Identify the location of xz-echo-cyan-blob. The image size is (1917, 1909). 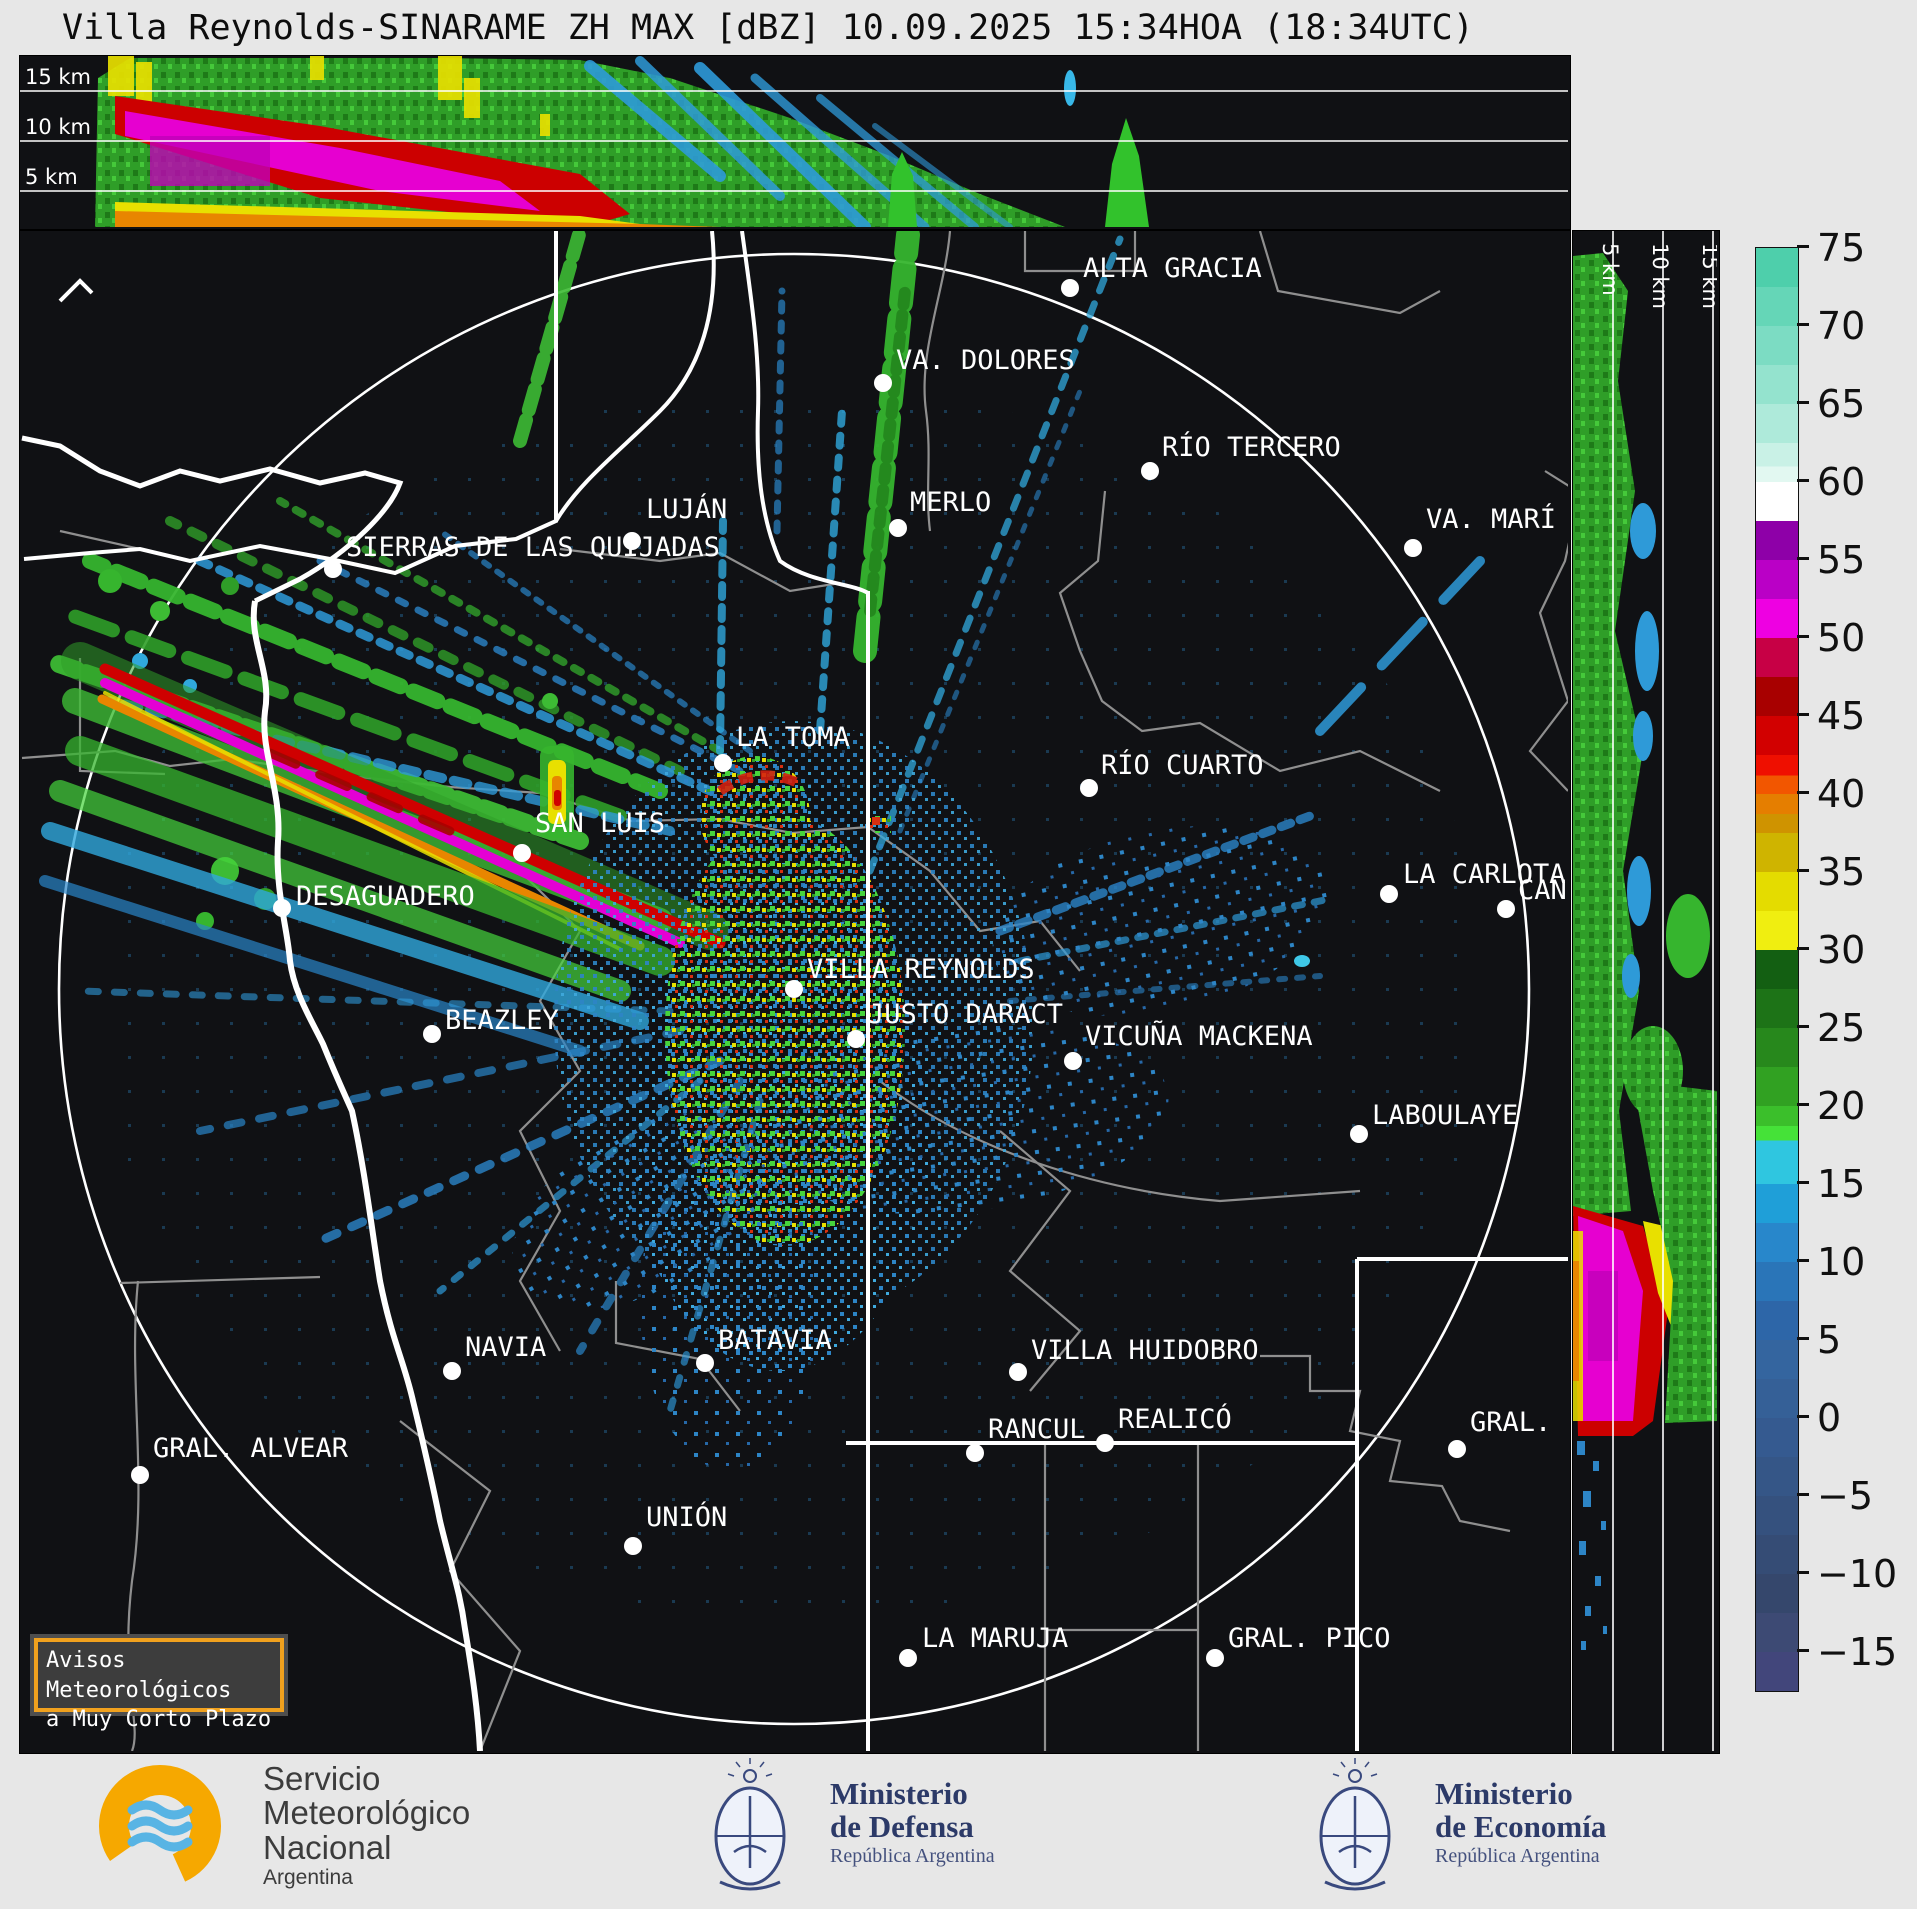
(1070, 88).